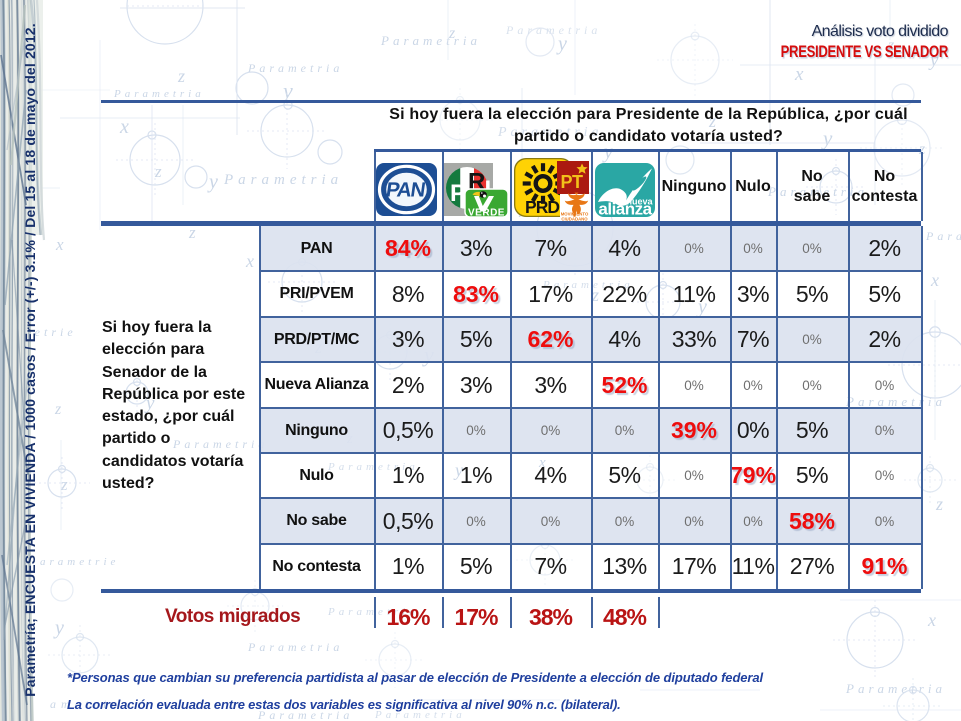 The image size is (961, 721). I want to click on svg-text: arametrie, so click(79, 562).